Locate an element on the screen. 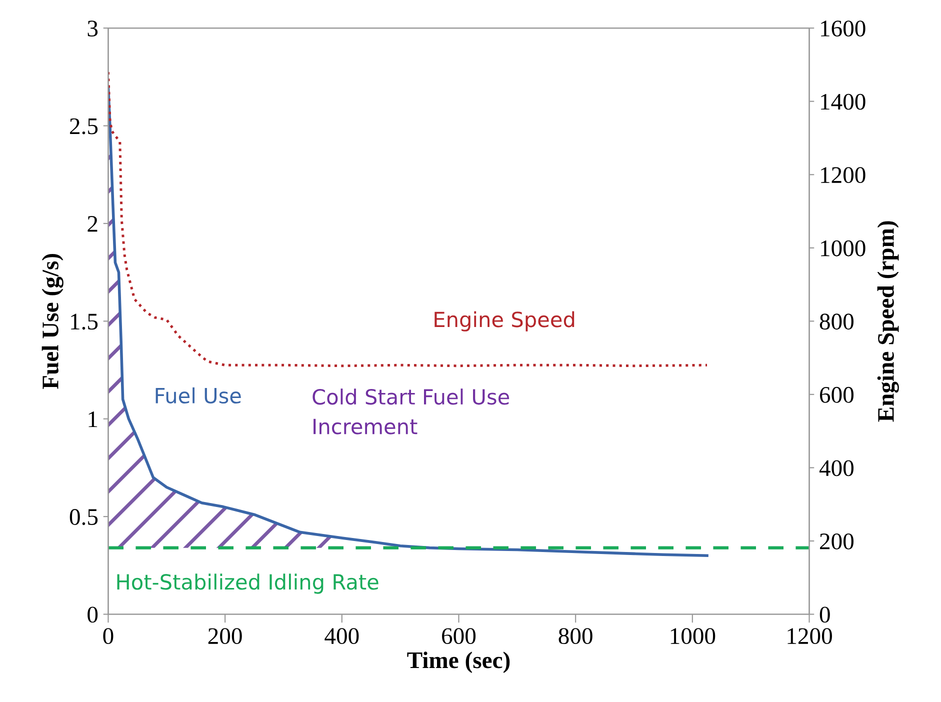 The image size is (941, 702). x-tick-label: 1000 is located at coordinates (693, 636).